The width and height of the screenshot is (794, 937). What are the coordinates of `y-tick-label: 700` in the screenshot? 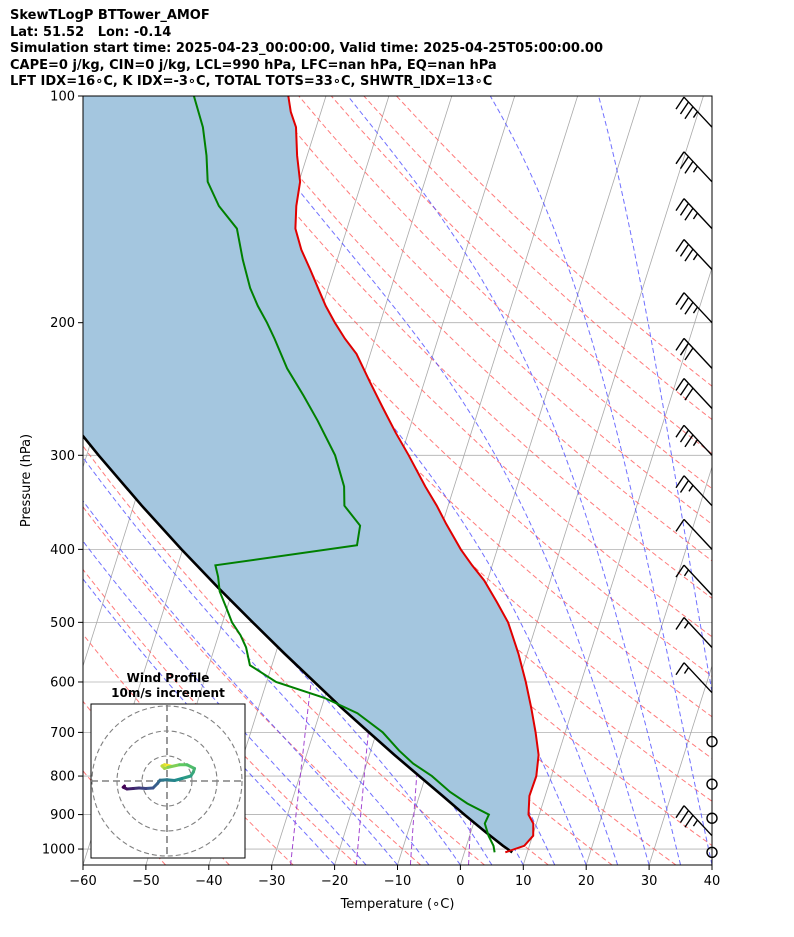 It's located at (62, 733).